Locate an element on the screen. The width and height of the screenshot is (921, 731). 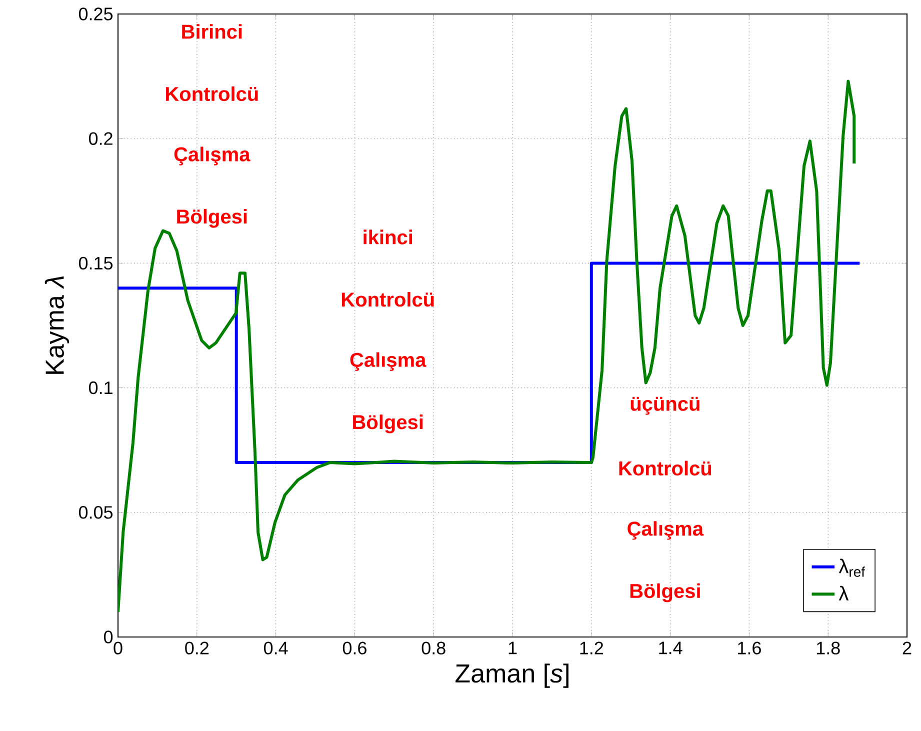
x-tick-label: 0.6 is located at coordinates (354, 648).